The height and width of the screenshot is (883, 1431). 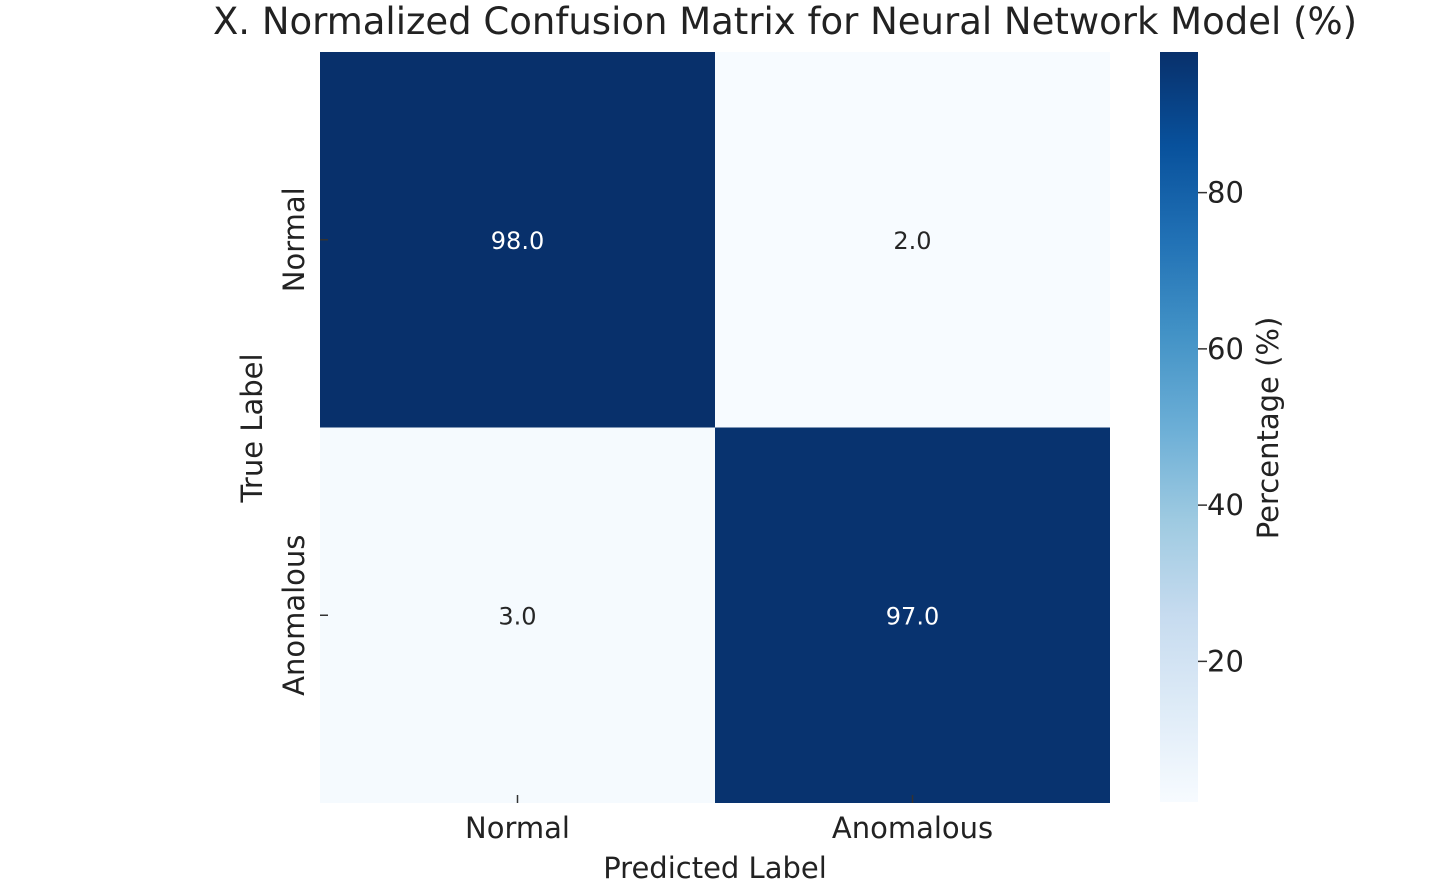 I want to click on y-axis-label: True Label, so click(x=252, y=428).